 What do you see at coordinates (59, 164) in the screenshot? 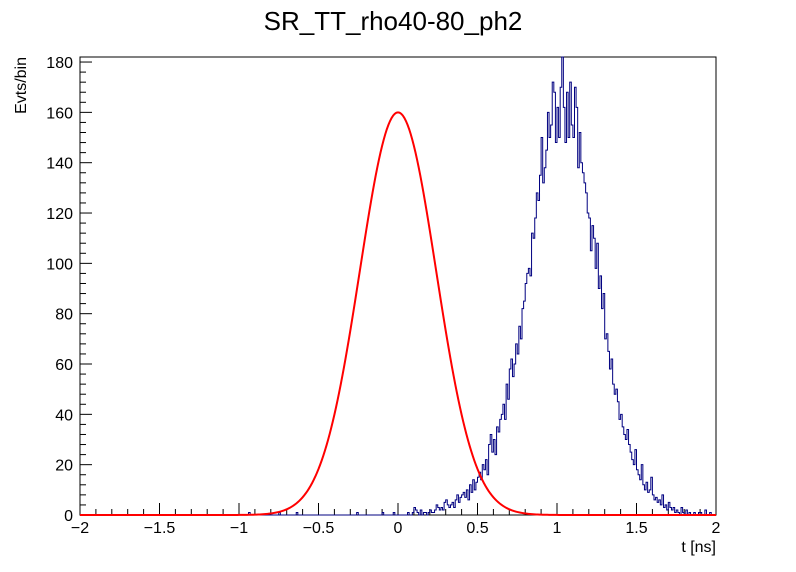
I see `y-tick-label: 140` at bounding box center [59, 164].